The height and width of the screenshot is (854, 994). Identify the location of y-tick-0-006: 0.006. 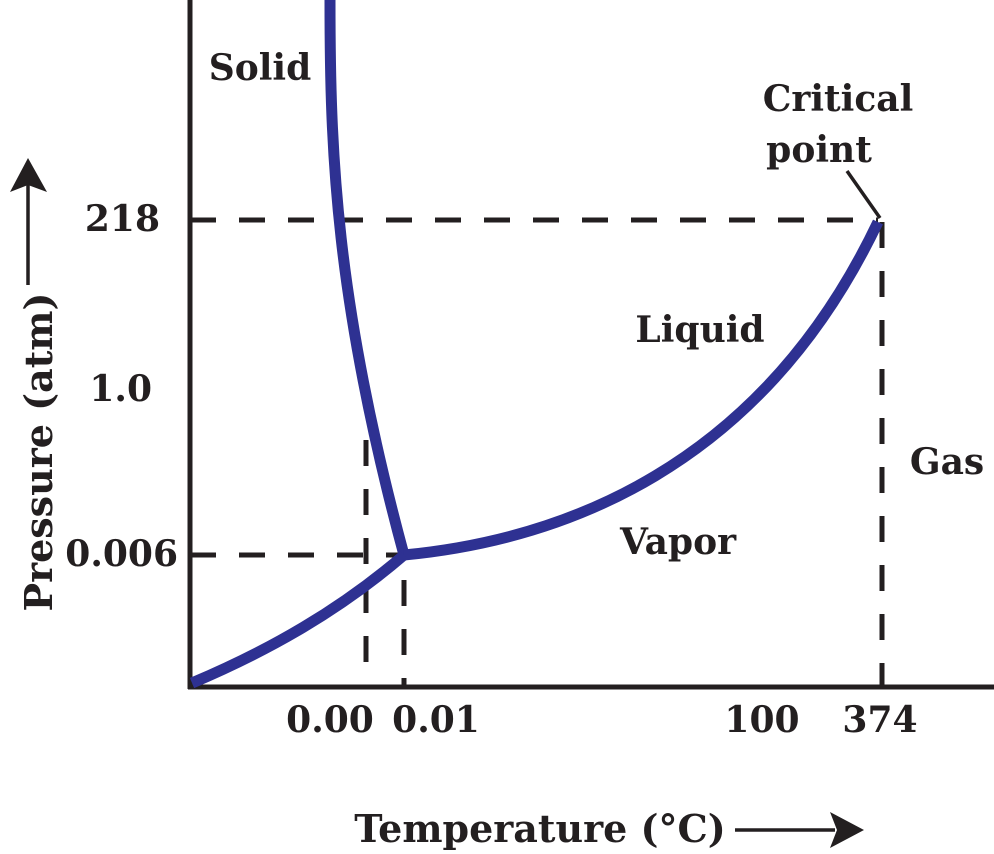
(121, 554).